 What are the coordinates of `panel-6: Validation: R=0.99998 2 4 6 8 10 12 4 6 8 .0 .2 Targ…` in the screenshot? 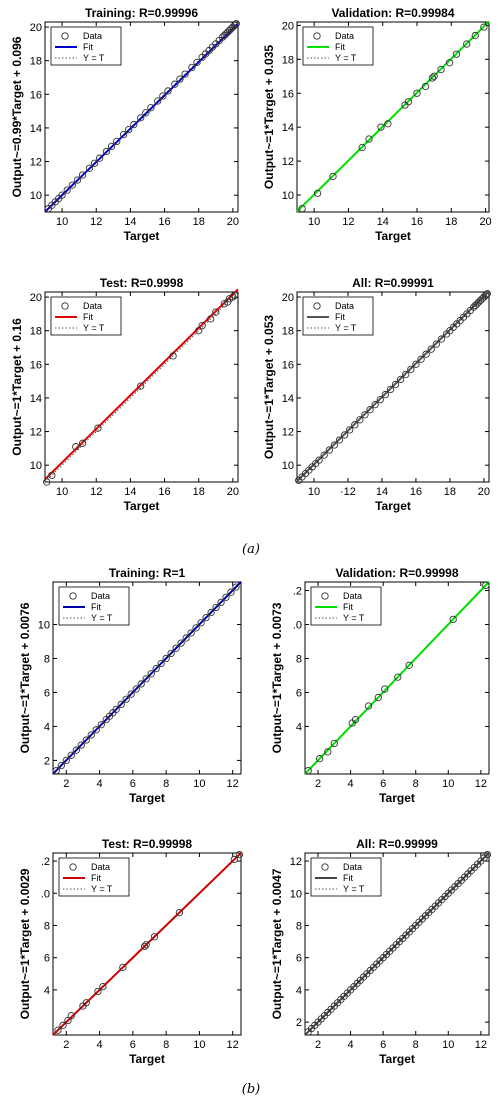 It's located at (380, 685).